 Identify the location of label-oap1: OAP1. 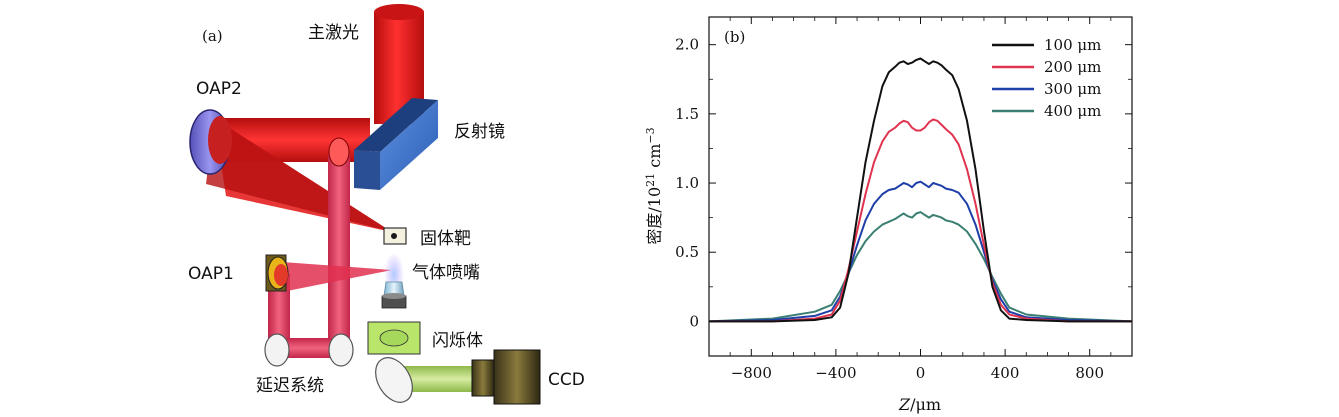
(211, 274).